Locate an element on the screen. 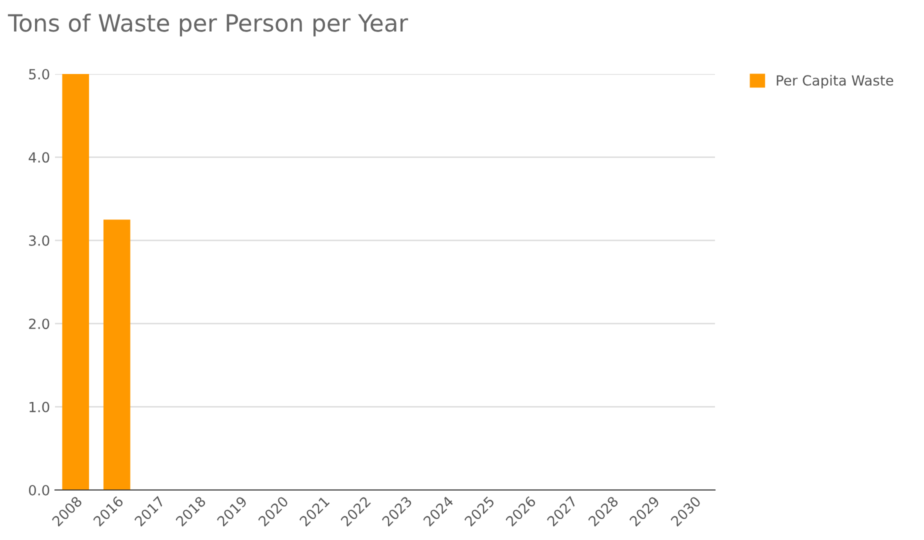 The width and height of the screenshot is (924, 540). chart-title: Tons of Waste per Person per Year is located at coordinates (208, 25).